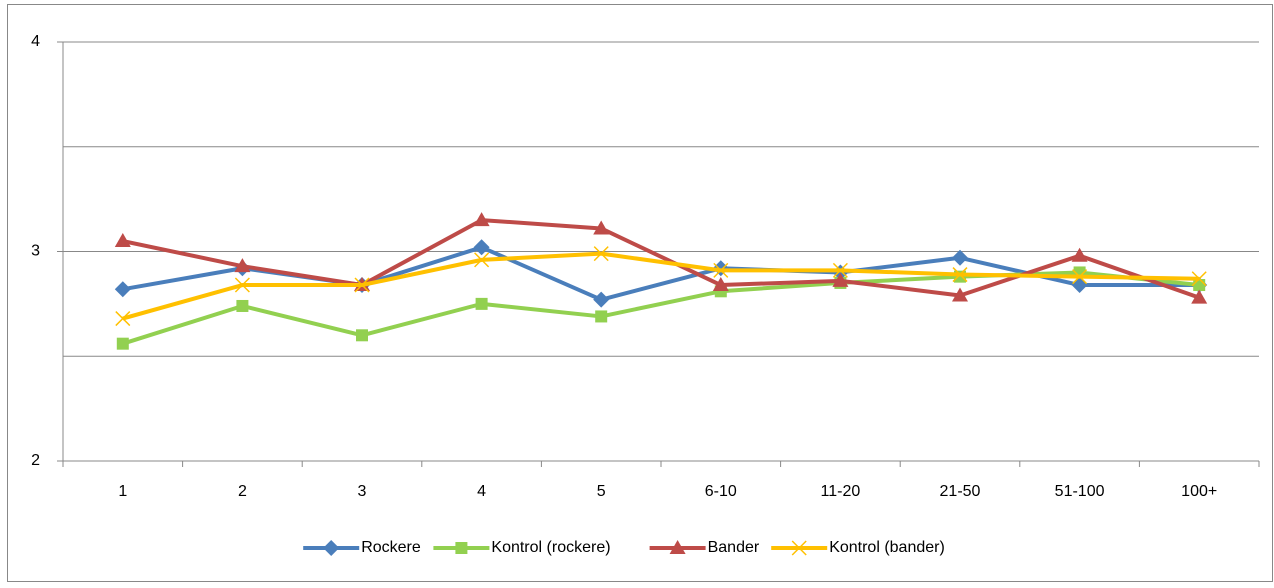  What do you see at coordinates (960, 491) in the screenshot?
I see `x-tick-label: 21-50` at bounding box center [960, 491].